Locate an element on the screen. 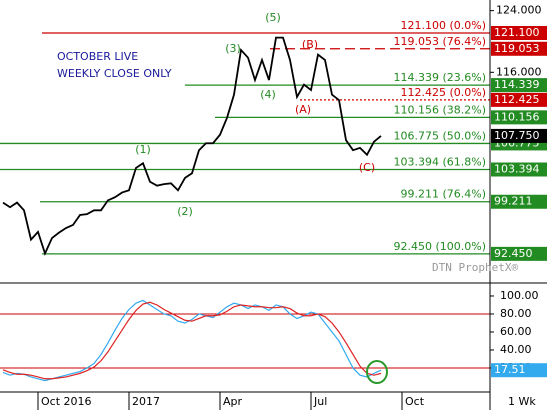 This screenshot has height=410, width=547. wave-label: (B) is located at coordinates (310, 44).